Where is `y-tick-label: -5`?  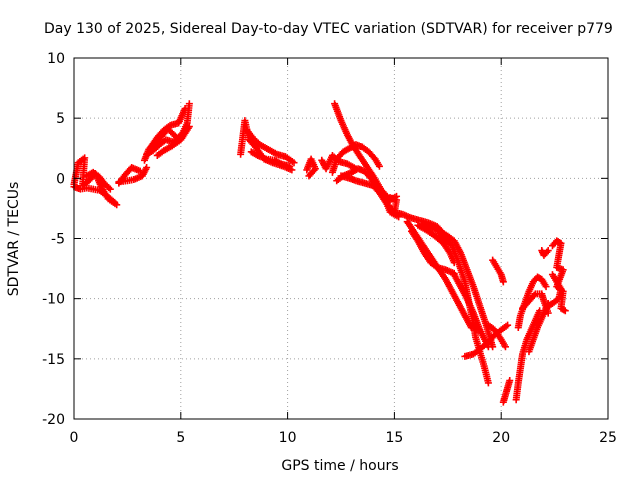
y-tick-label: -5 is located at coordinates (58, 240).